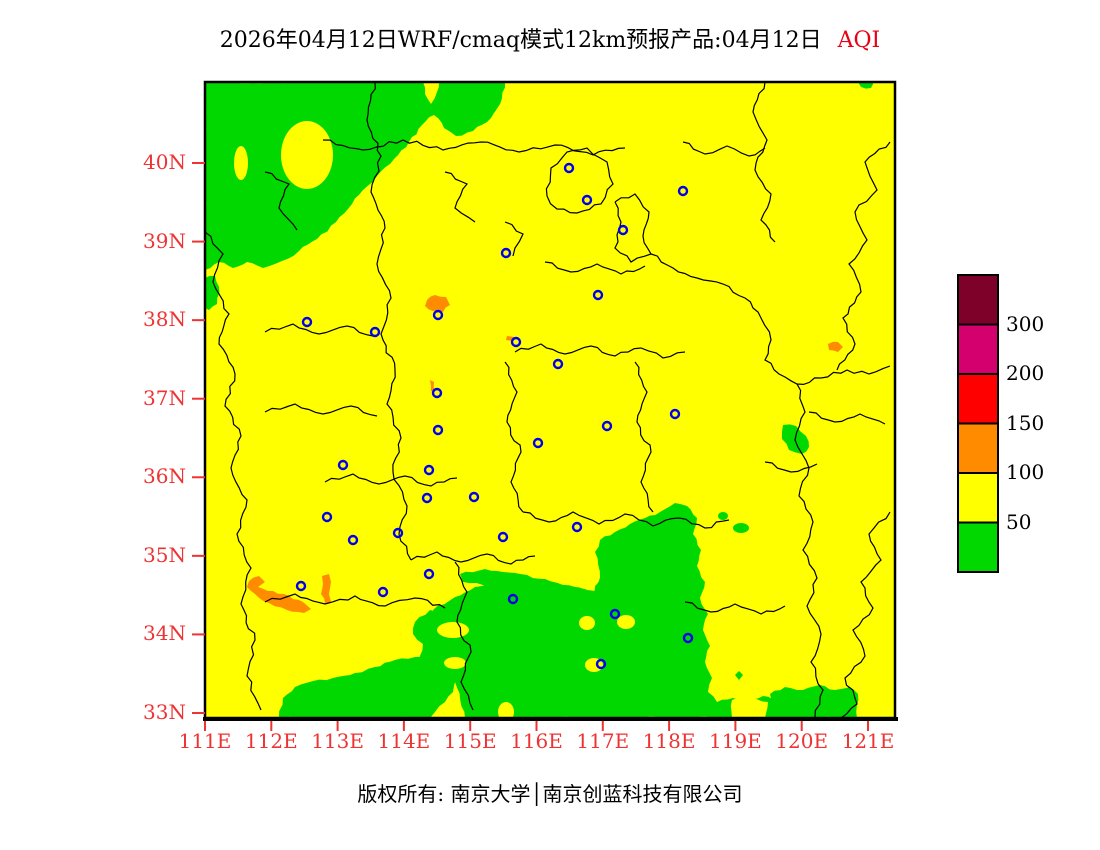 The width and height of the screenshot is (1100, 850). Describe the element at coordinates (603, 741) in the screenshot. I see `lon-tick-label: 117E` at that location.